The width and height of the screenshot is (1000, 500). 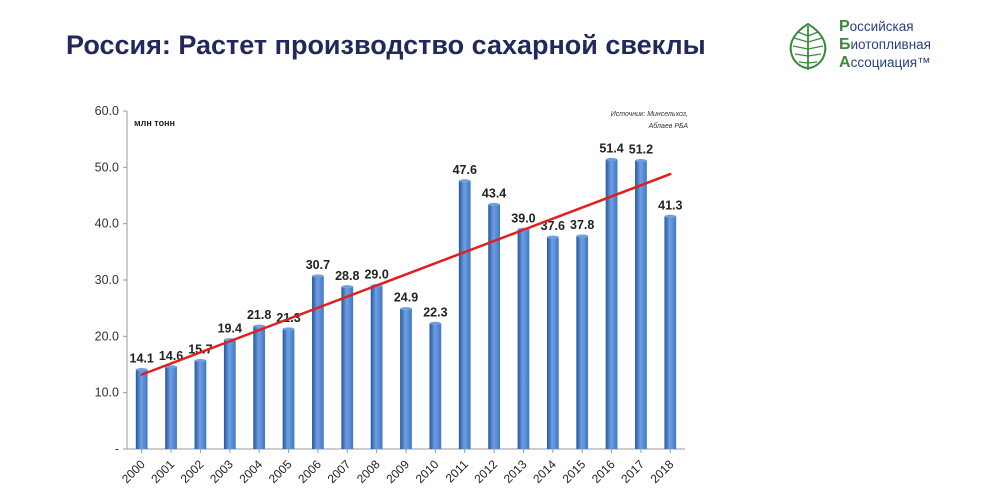 I want to click on data-label: 41.3, so click(x=670, y=205).